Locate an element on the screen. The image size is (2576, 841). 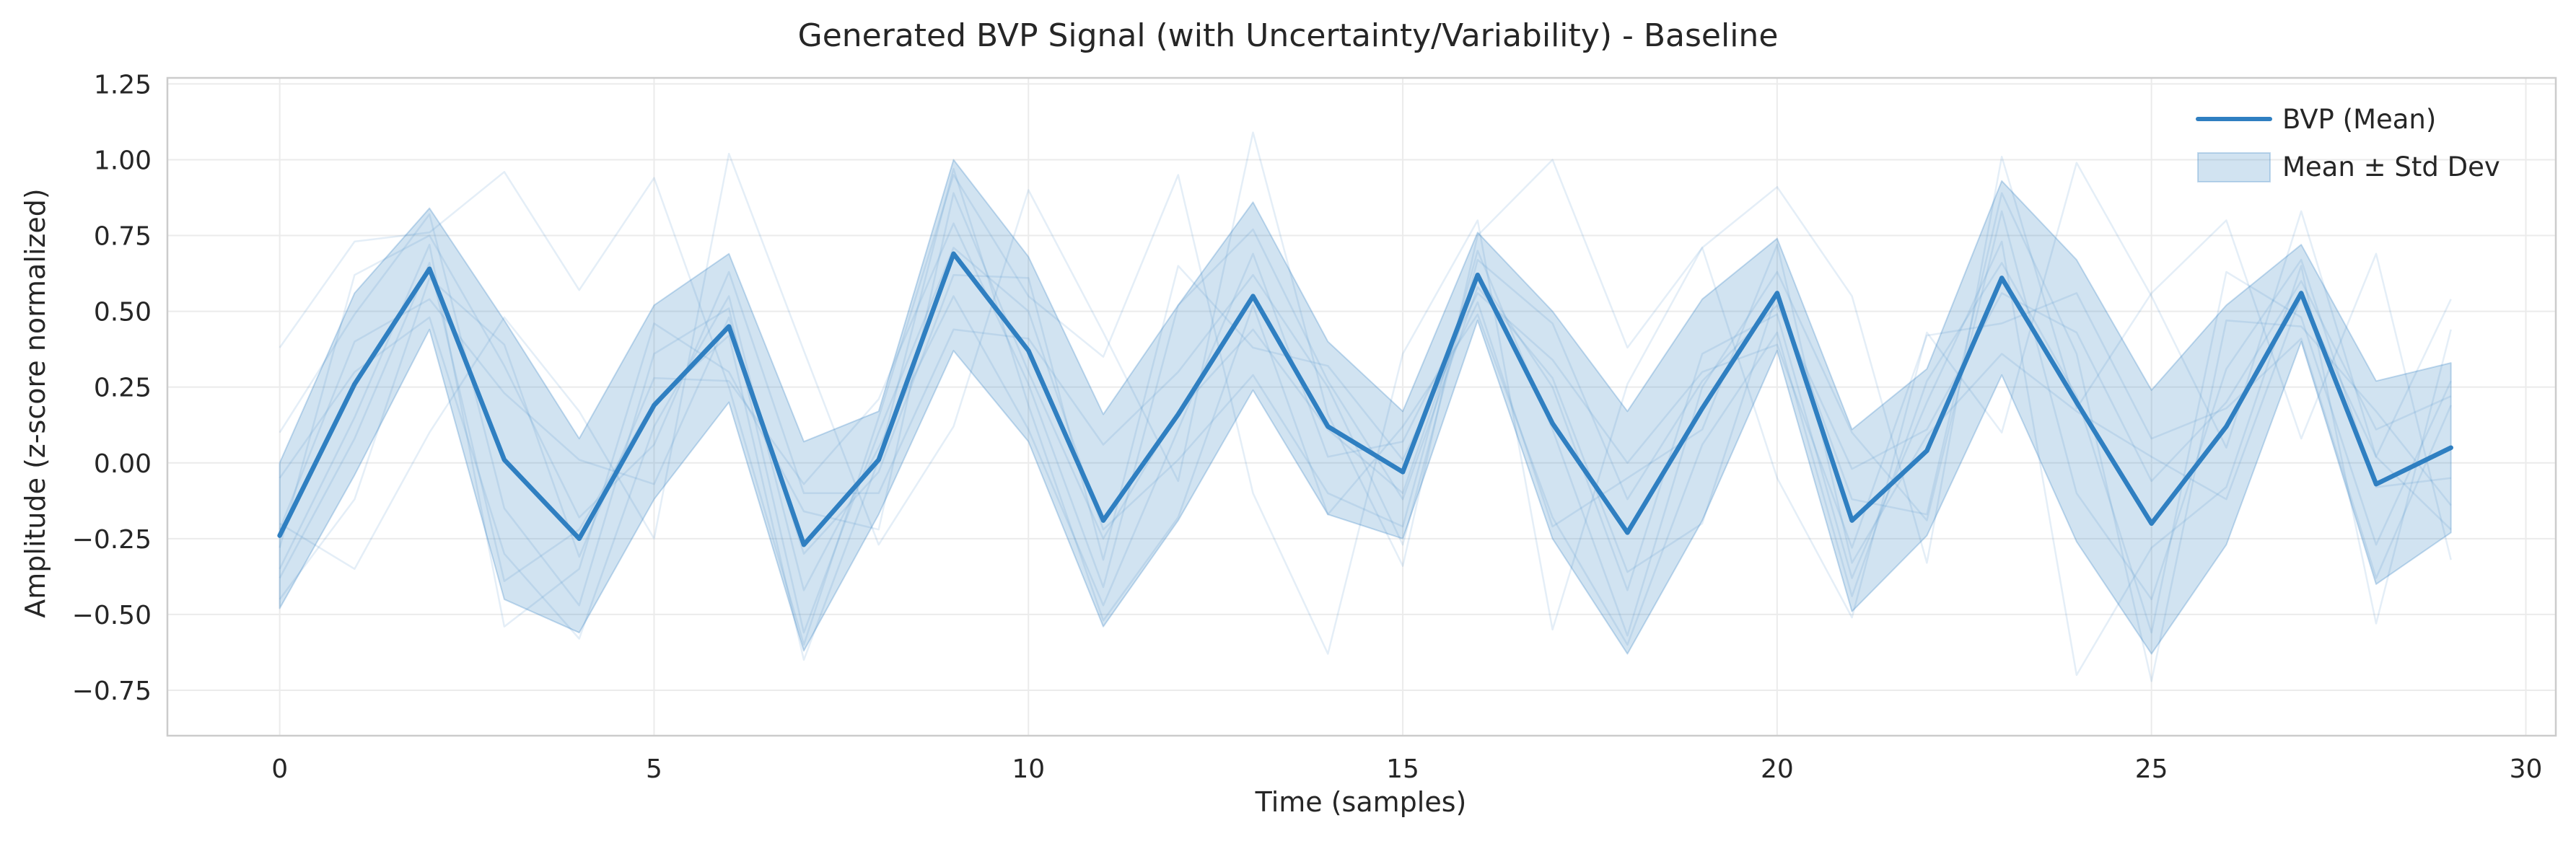
y-tick-label: 1.25 is located at coordinates (123, 85).